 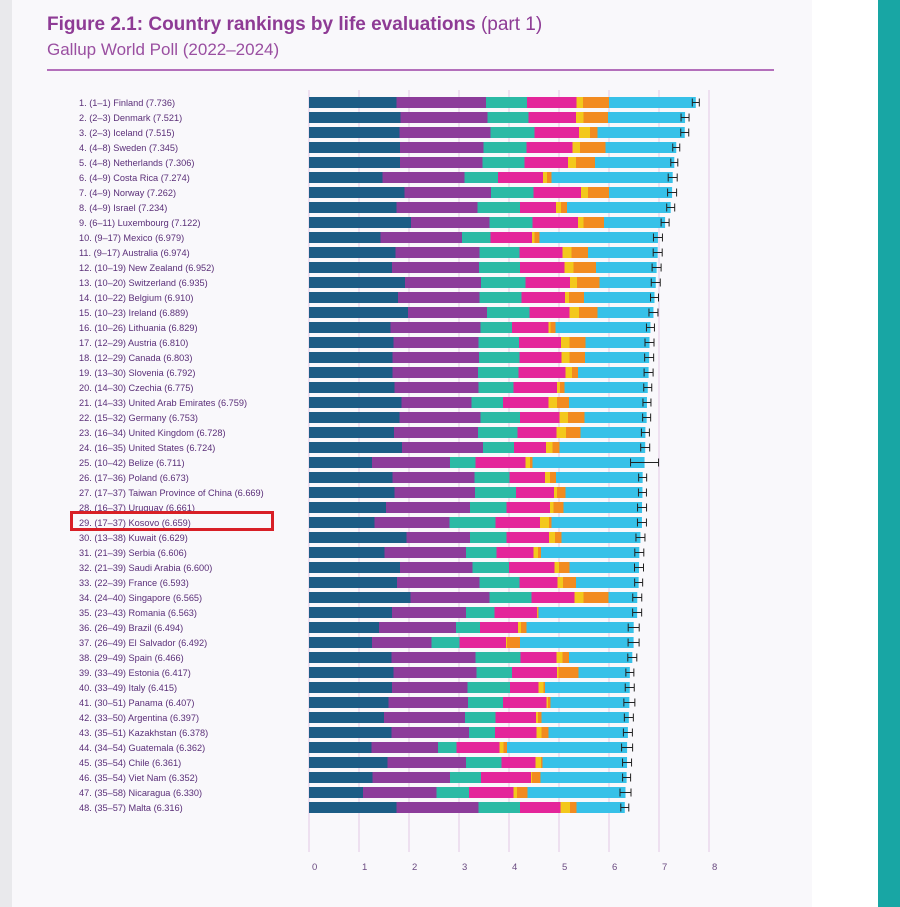 I want to click on row-label: 40. (33–49) Italy (6.415), so click(x=128, y=688).